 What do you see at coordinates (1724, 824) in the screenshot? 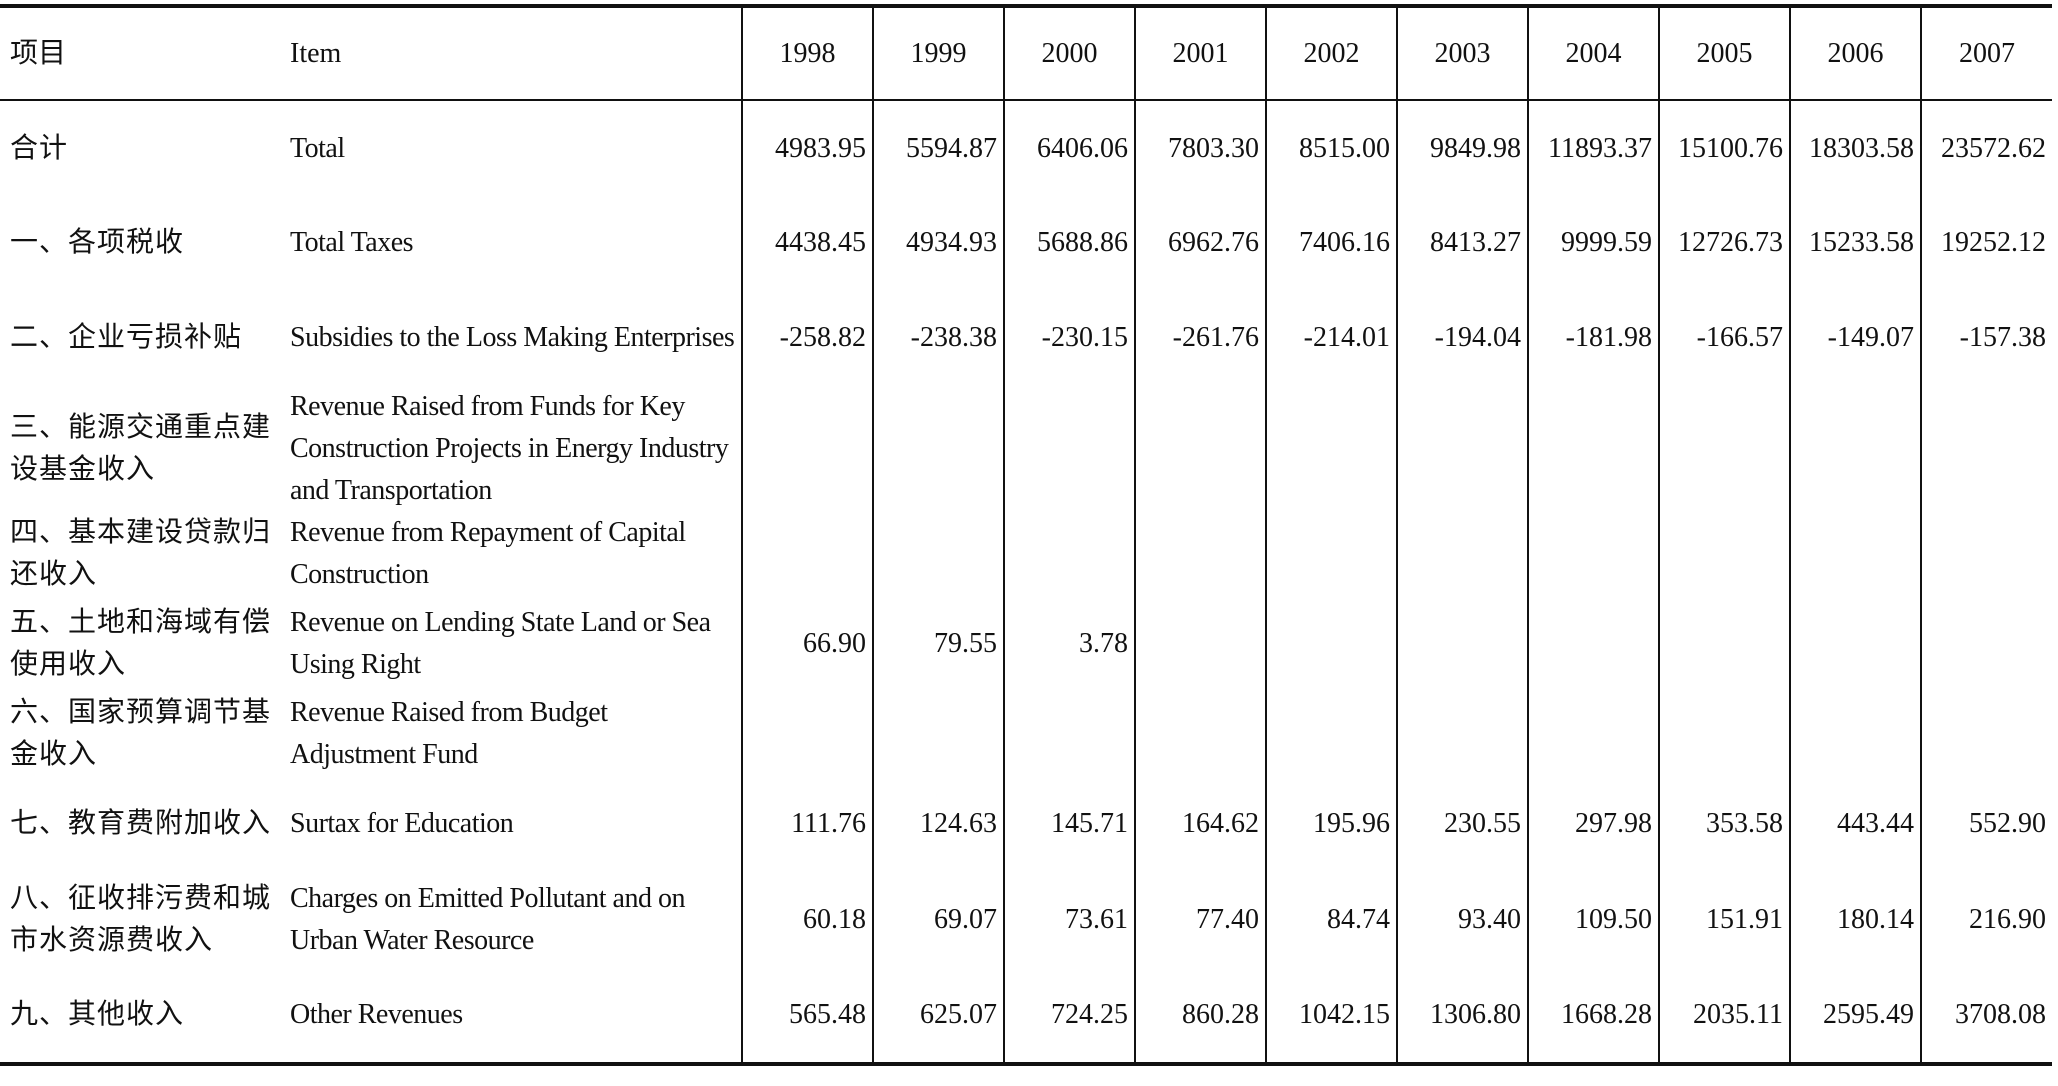
I see `value-cell: 353.58` at bounding box center [1724, 824].